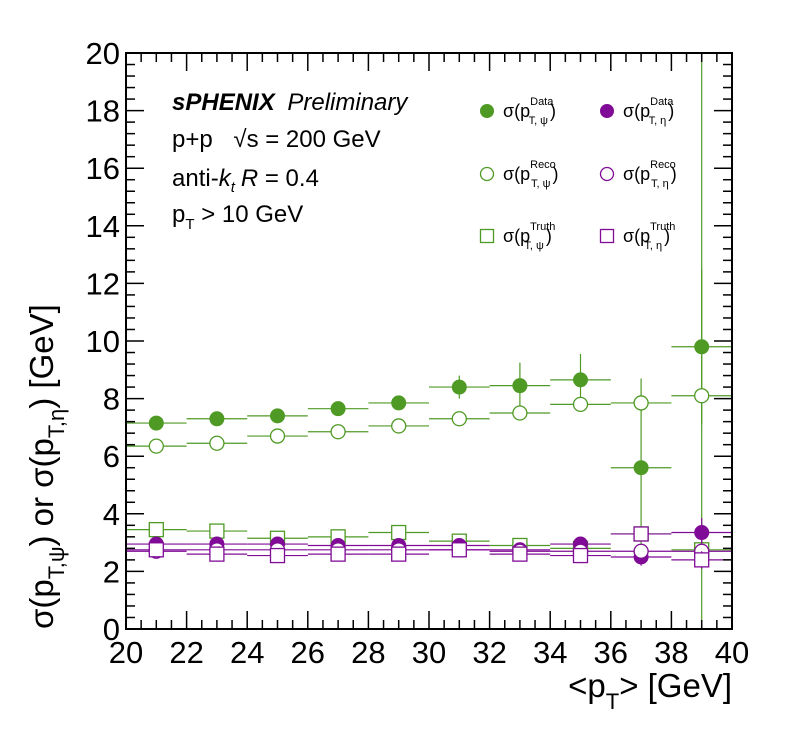 This screenshot has height=748, width=787. I want to click on y-tick-label: 6, so click(111, 456).